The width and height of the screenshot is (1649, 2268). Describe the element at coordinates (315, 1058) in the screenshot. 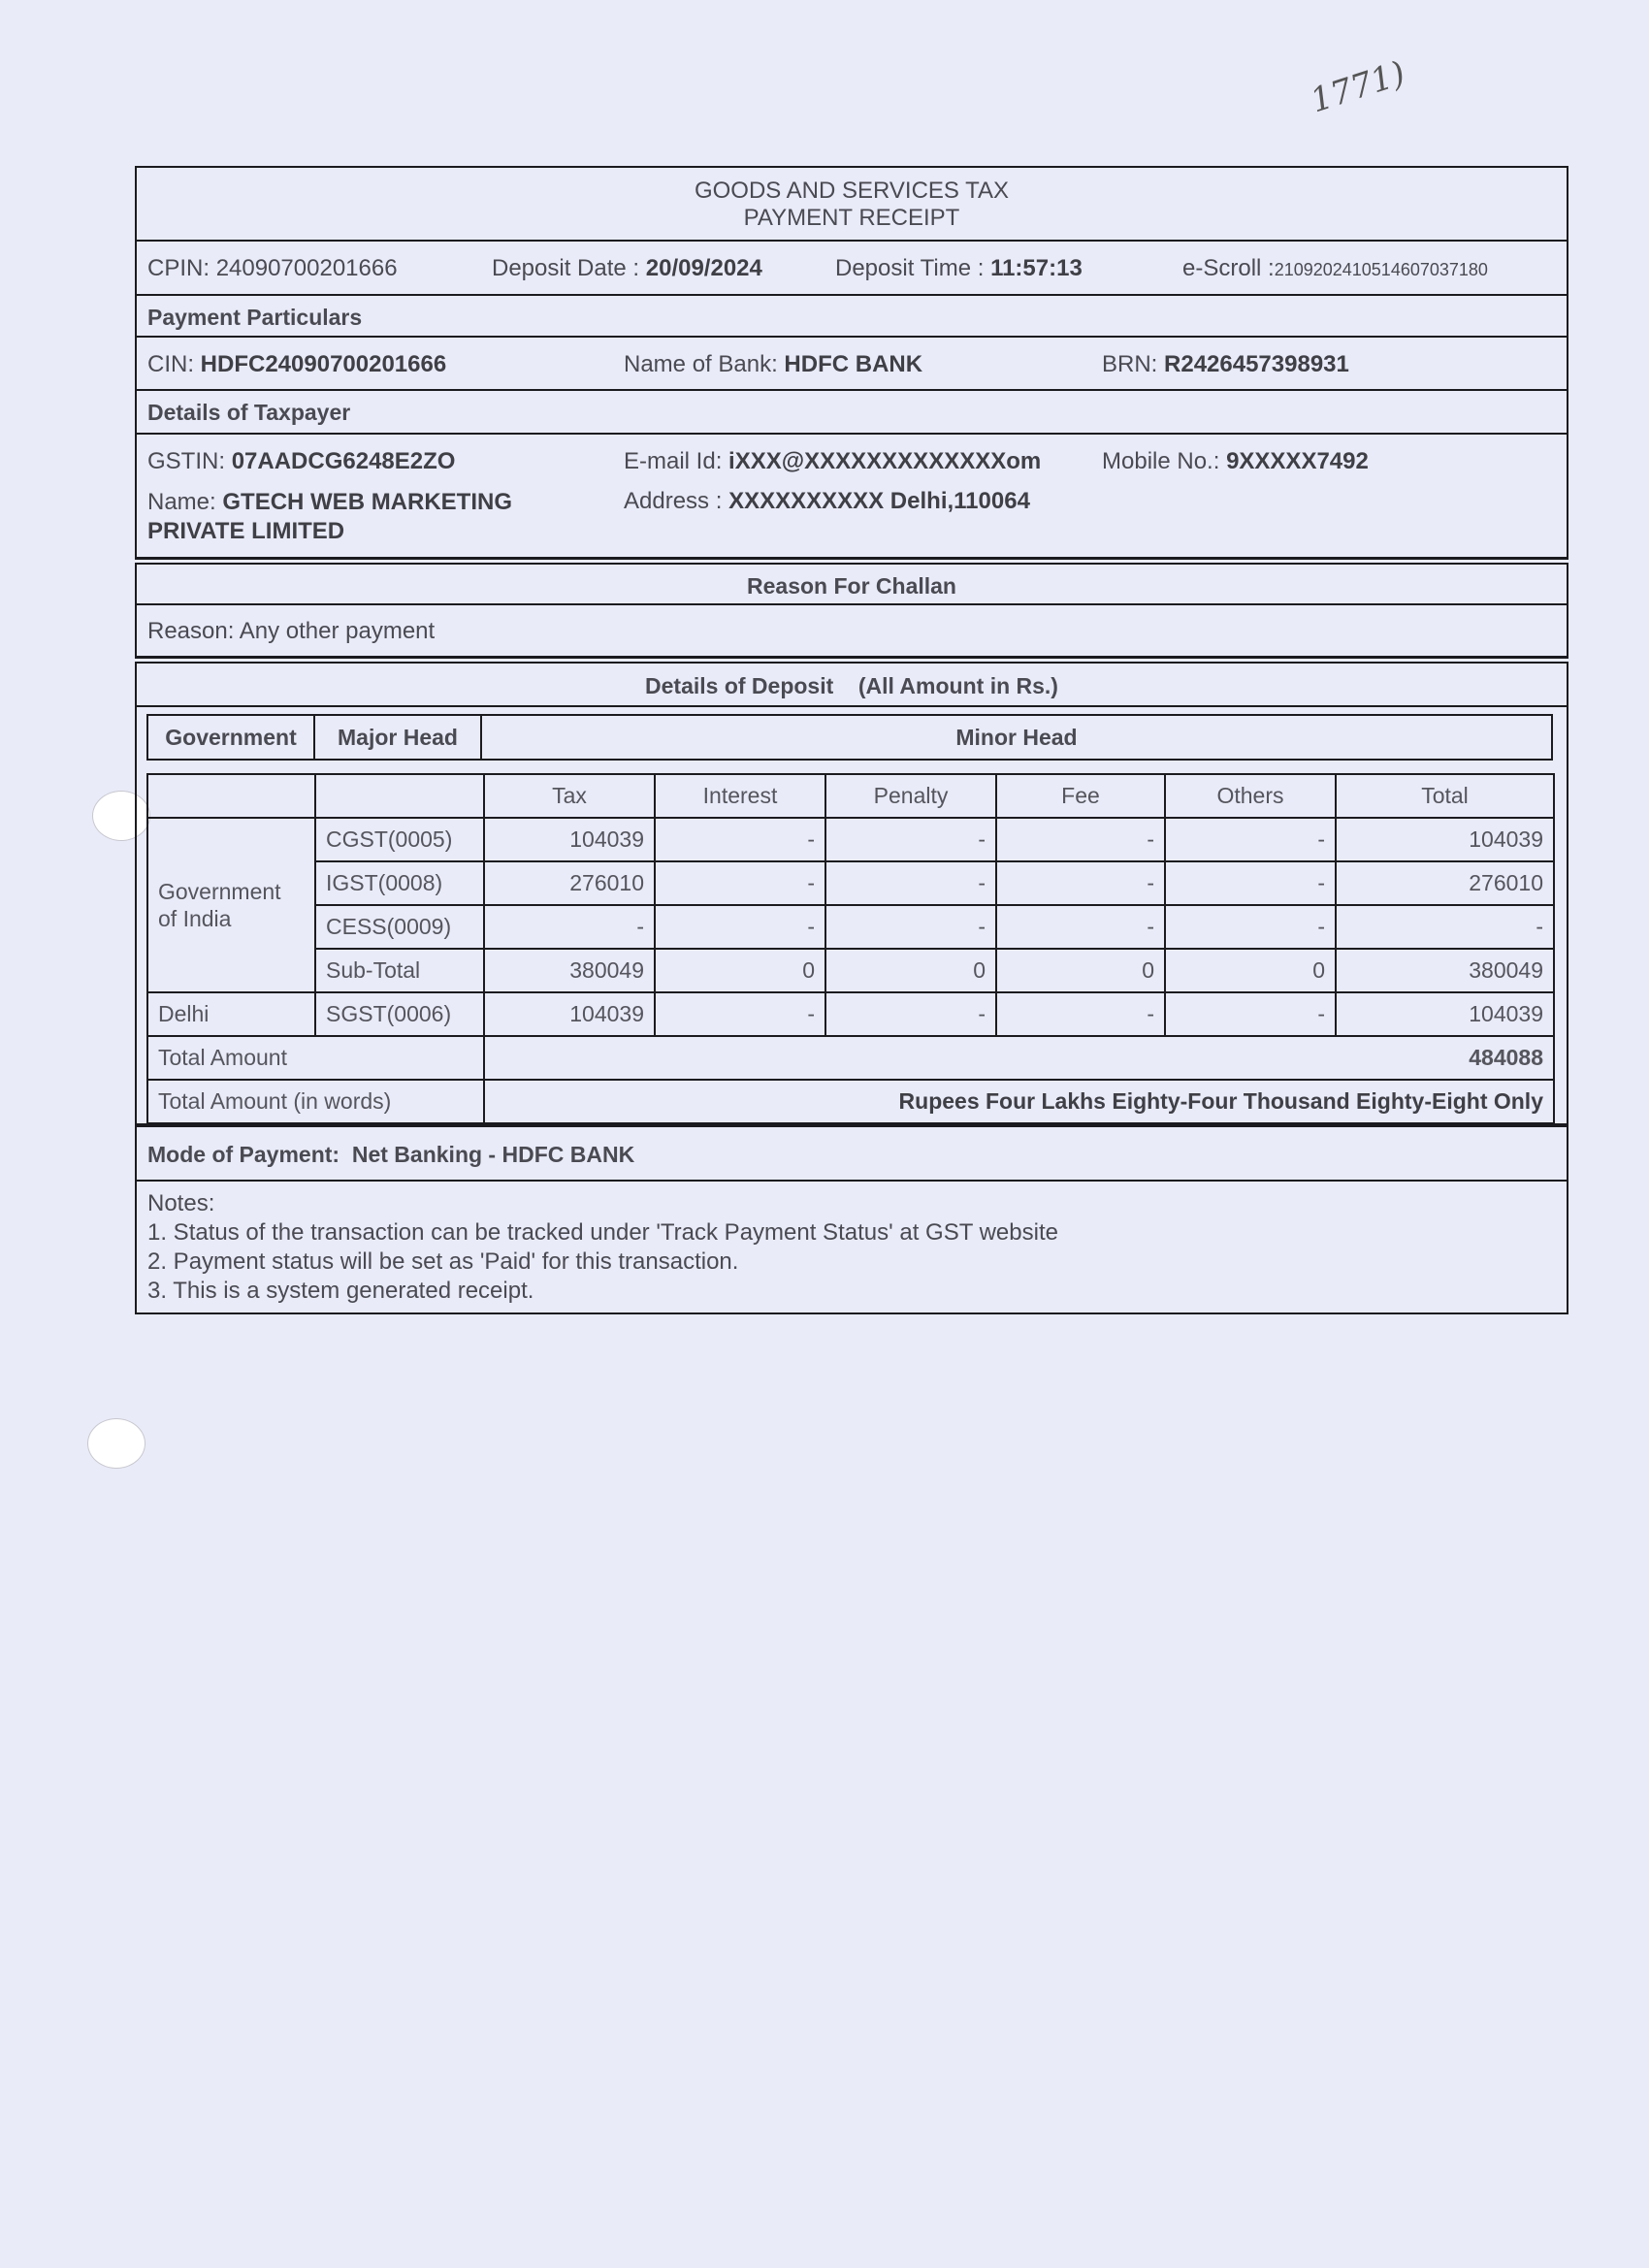

I see `total-amount-label: Total Amount` at that location.